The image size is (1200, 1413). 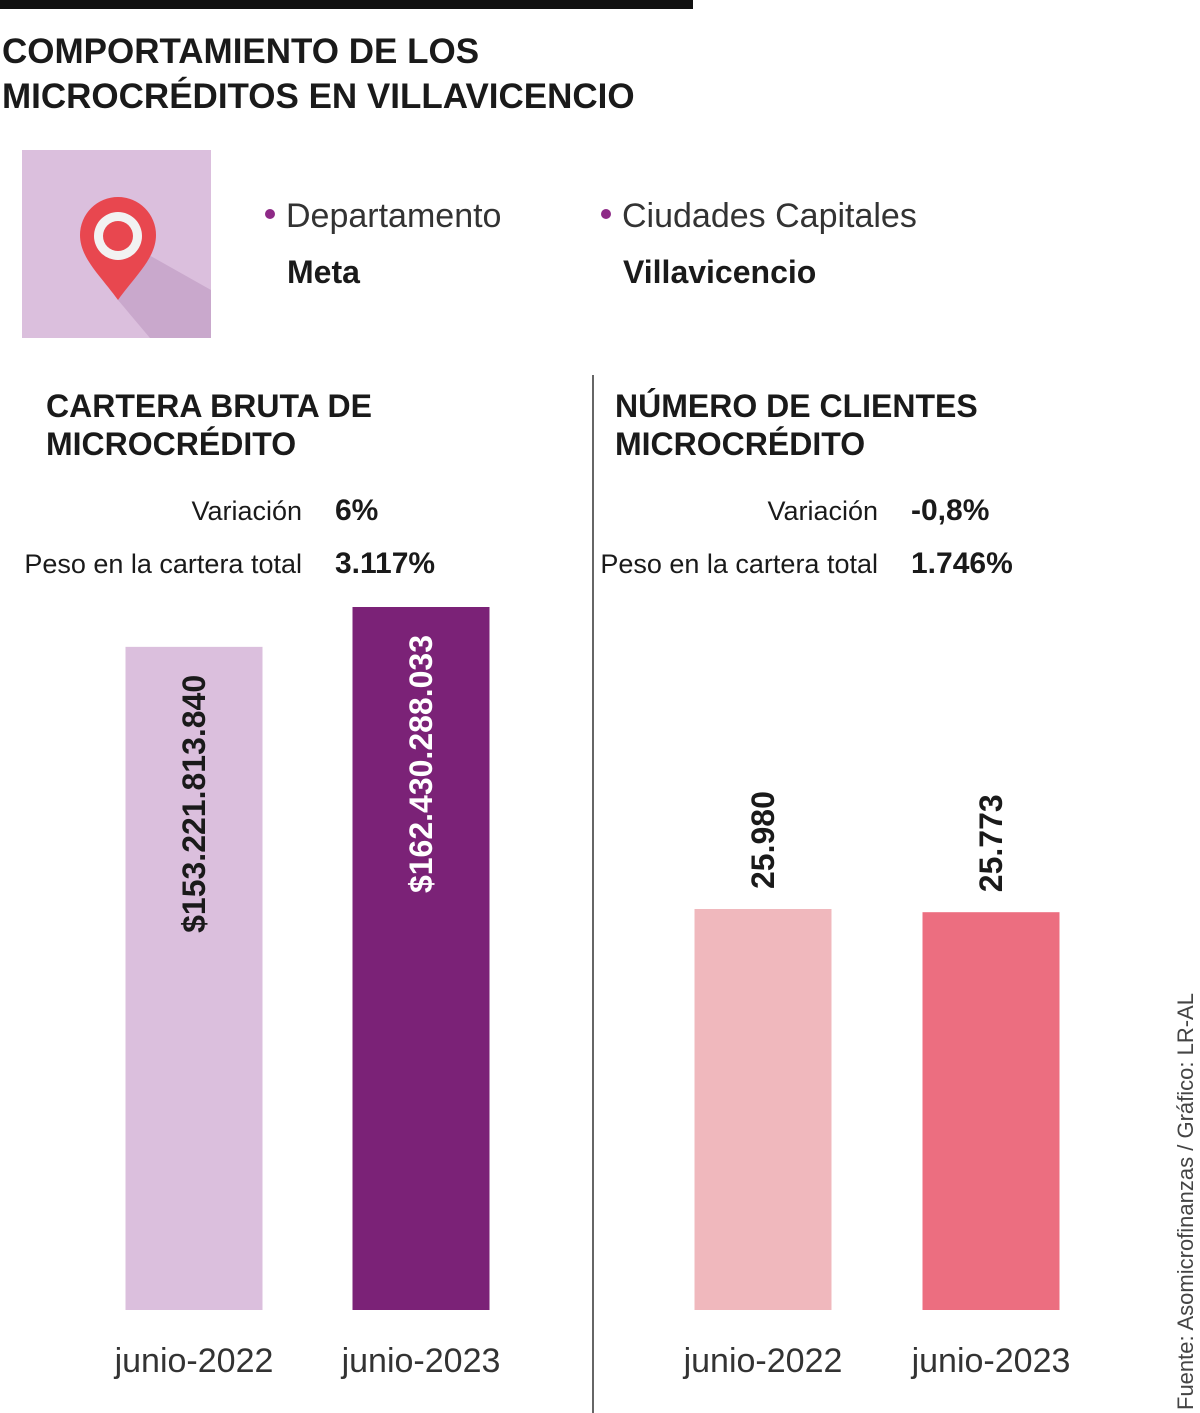 What do you see at coordinates (385, 563) in the screenshot?
I see `stat-value: 3.117%` at bounding box center [385, 563].